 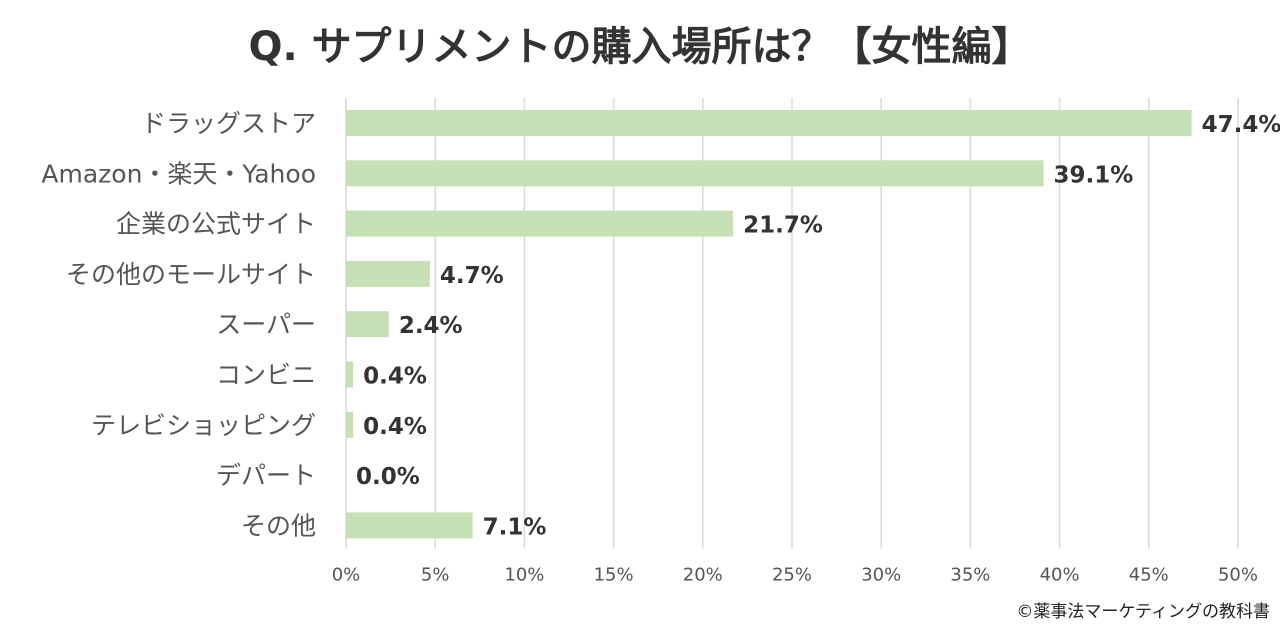 What do you see at coordinates (203, 425) in the screenshot?
I see `category-label: テレビショッピング` at bounding box center [203, 425].